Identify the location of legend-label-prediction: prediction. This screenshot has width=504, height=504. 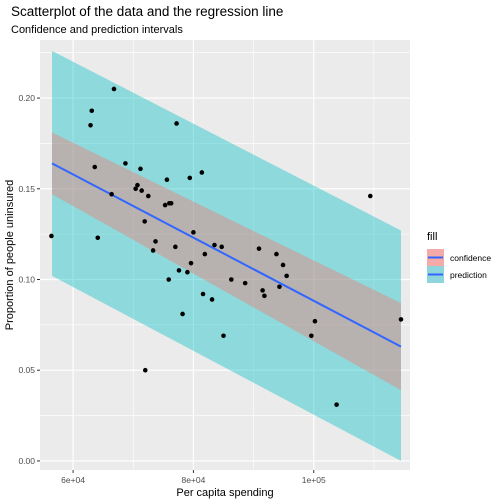
(468, 275).